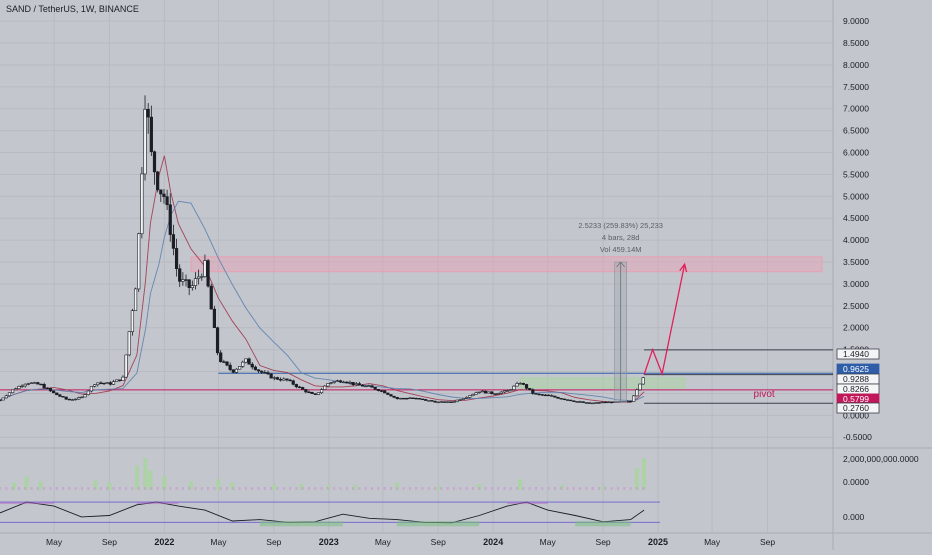 The image size is (932, 555). I want to click on price-tick-label: 5.0000, so click(856, 196).